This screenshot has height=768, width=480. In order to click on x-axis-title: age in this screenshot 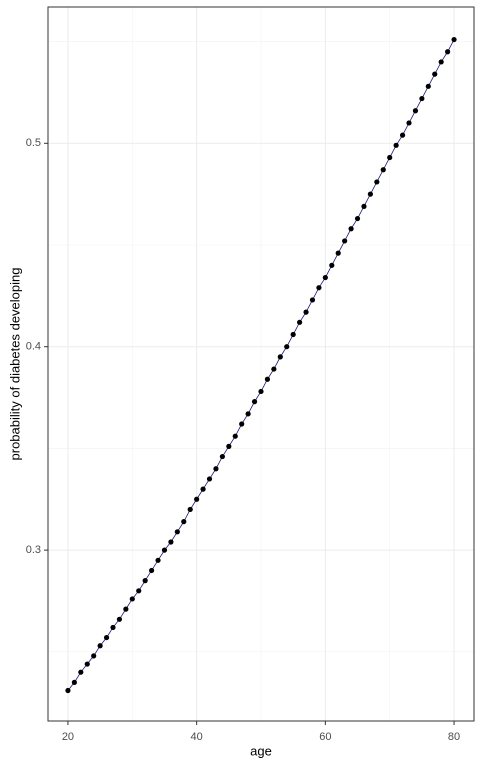, I will do `click(261, 750)`.